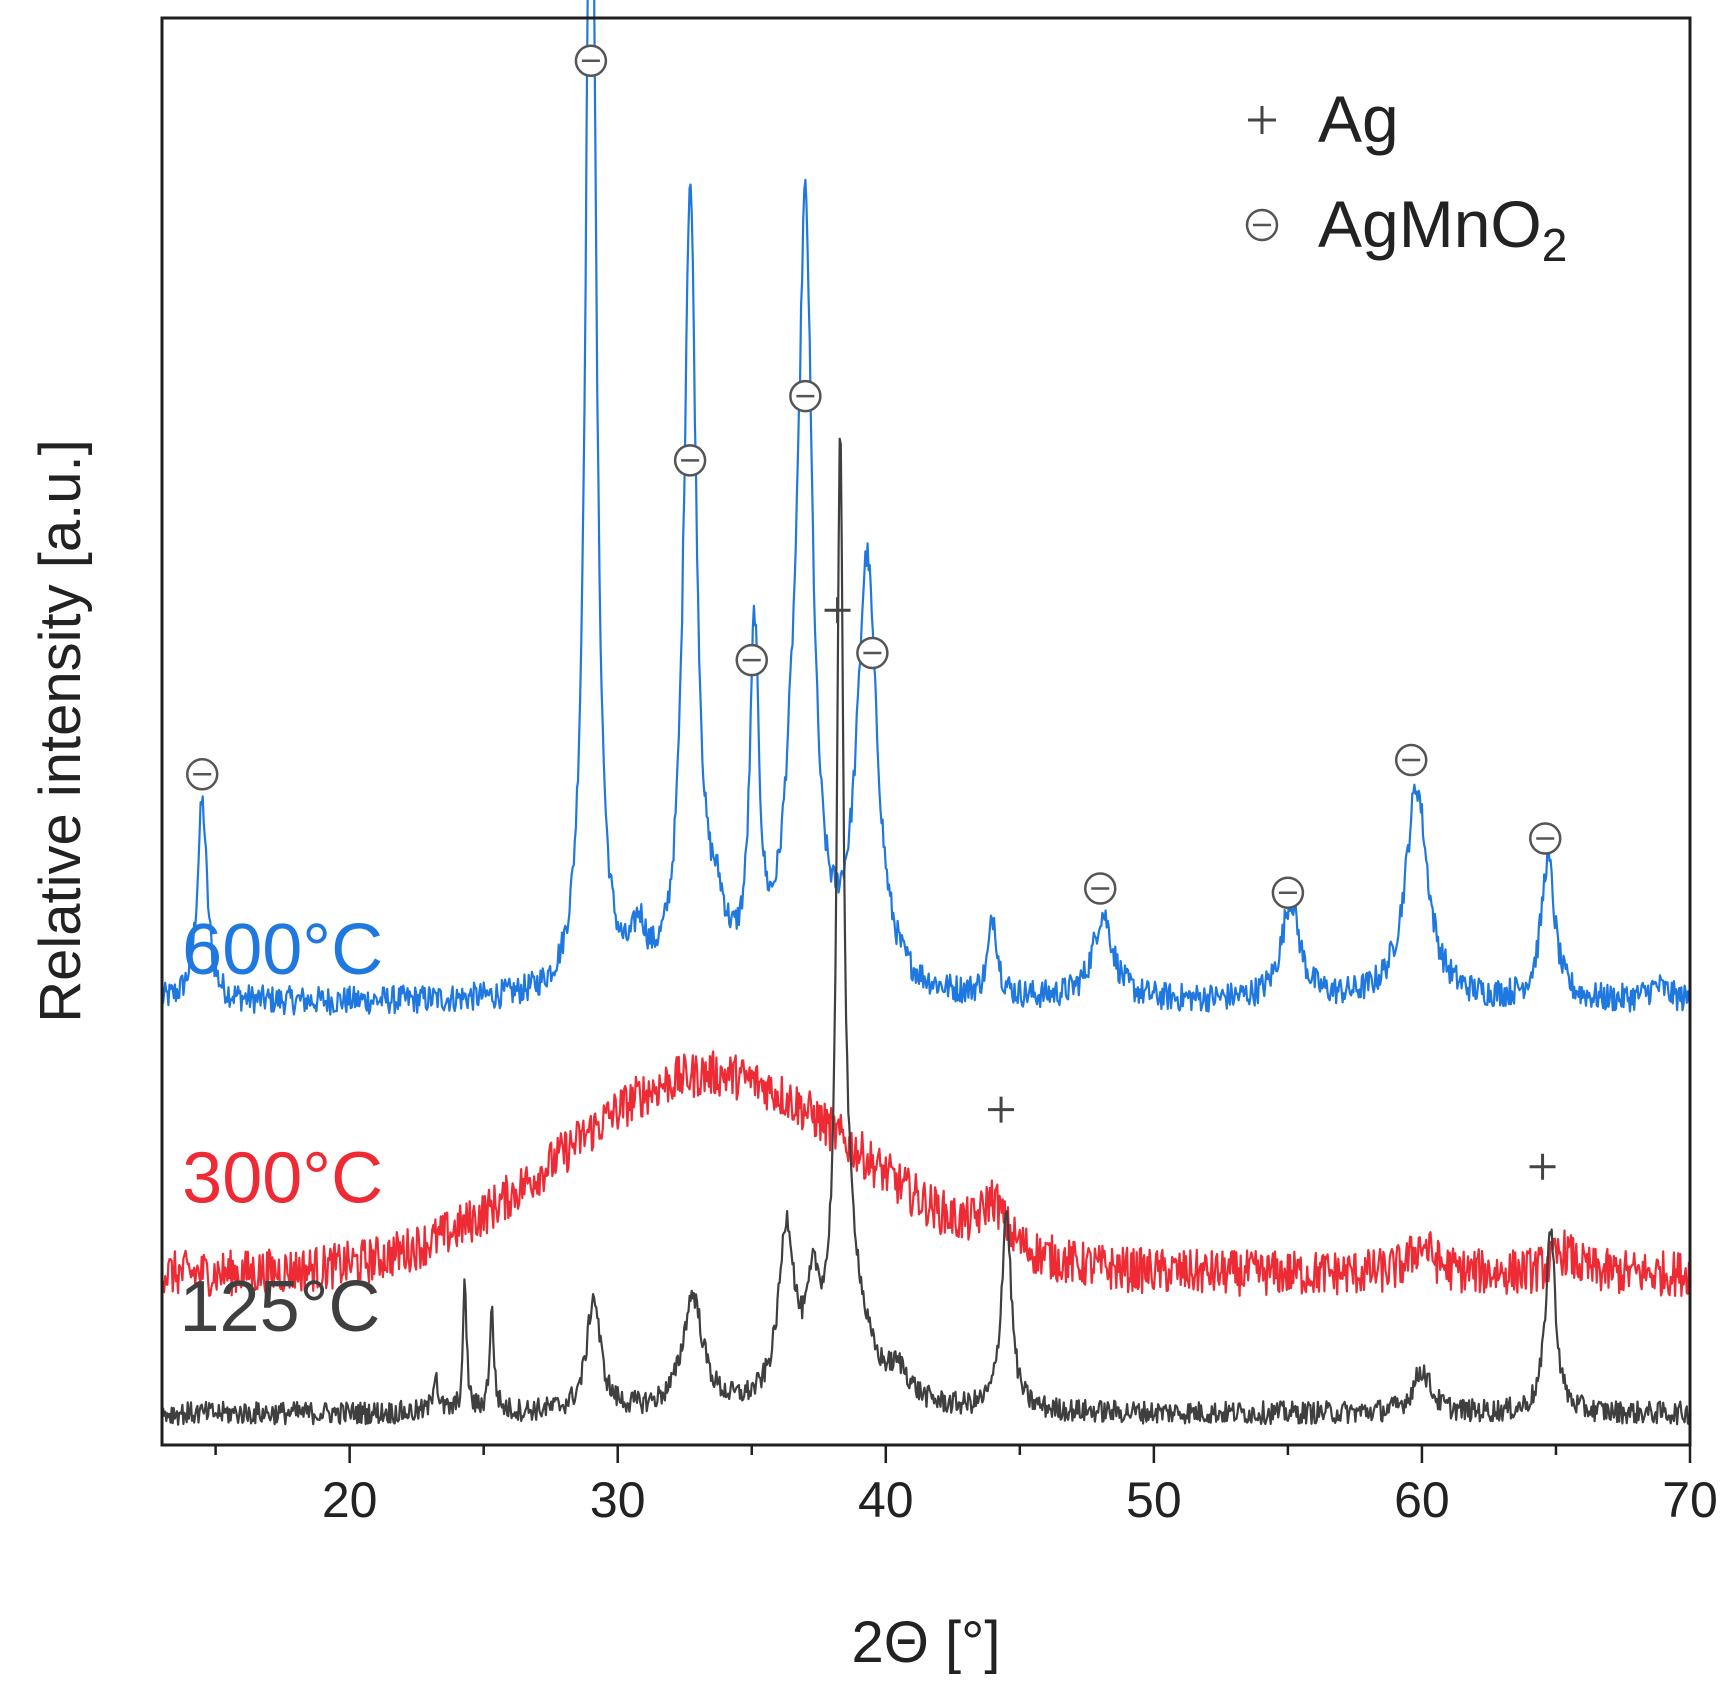 The width and height of the screenshot is (1732, 1685). I want to click on y-axis-label: Relative intensity [a.u.], so click(60, 731).